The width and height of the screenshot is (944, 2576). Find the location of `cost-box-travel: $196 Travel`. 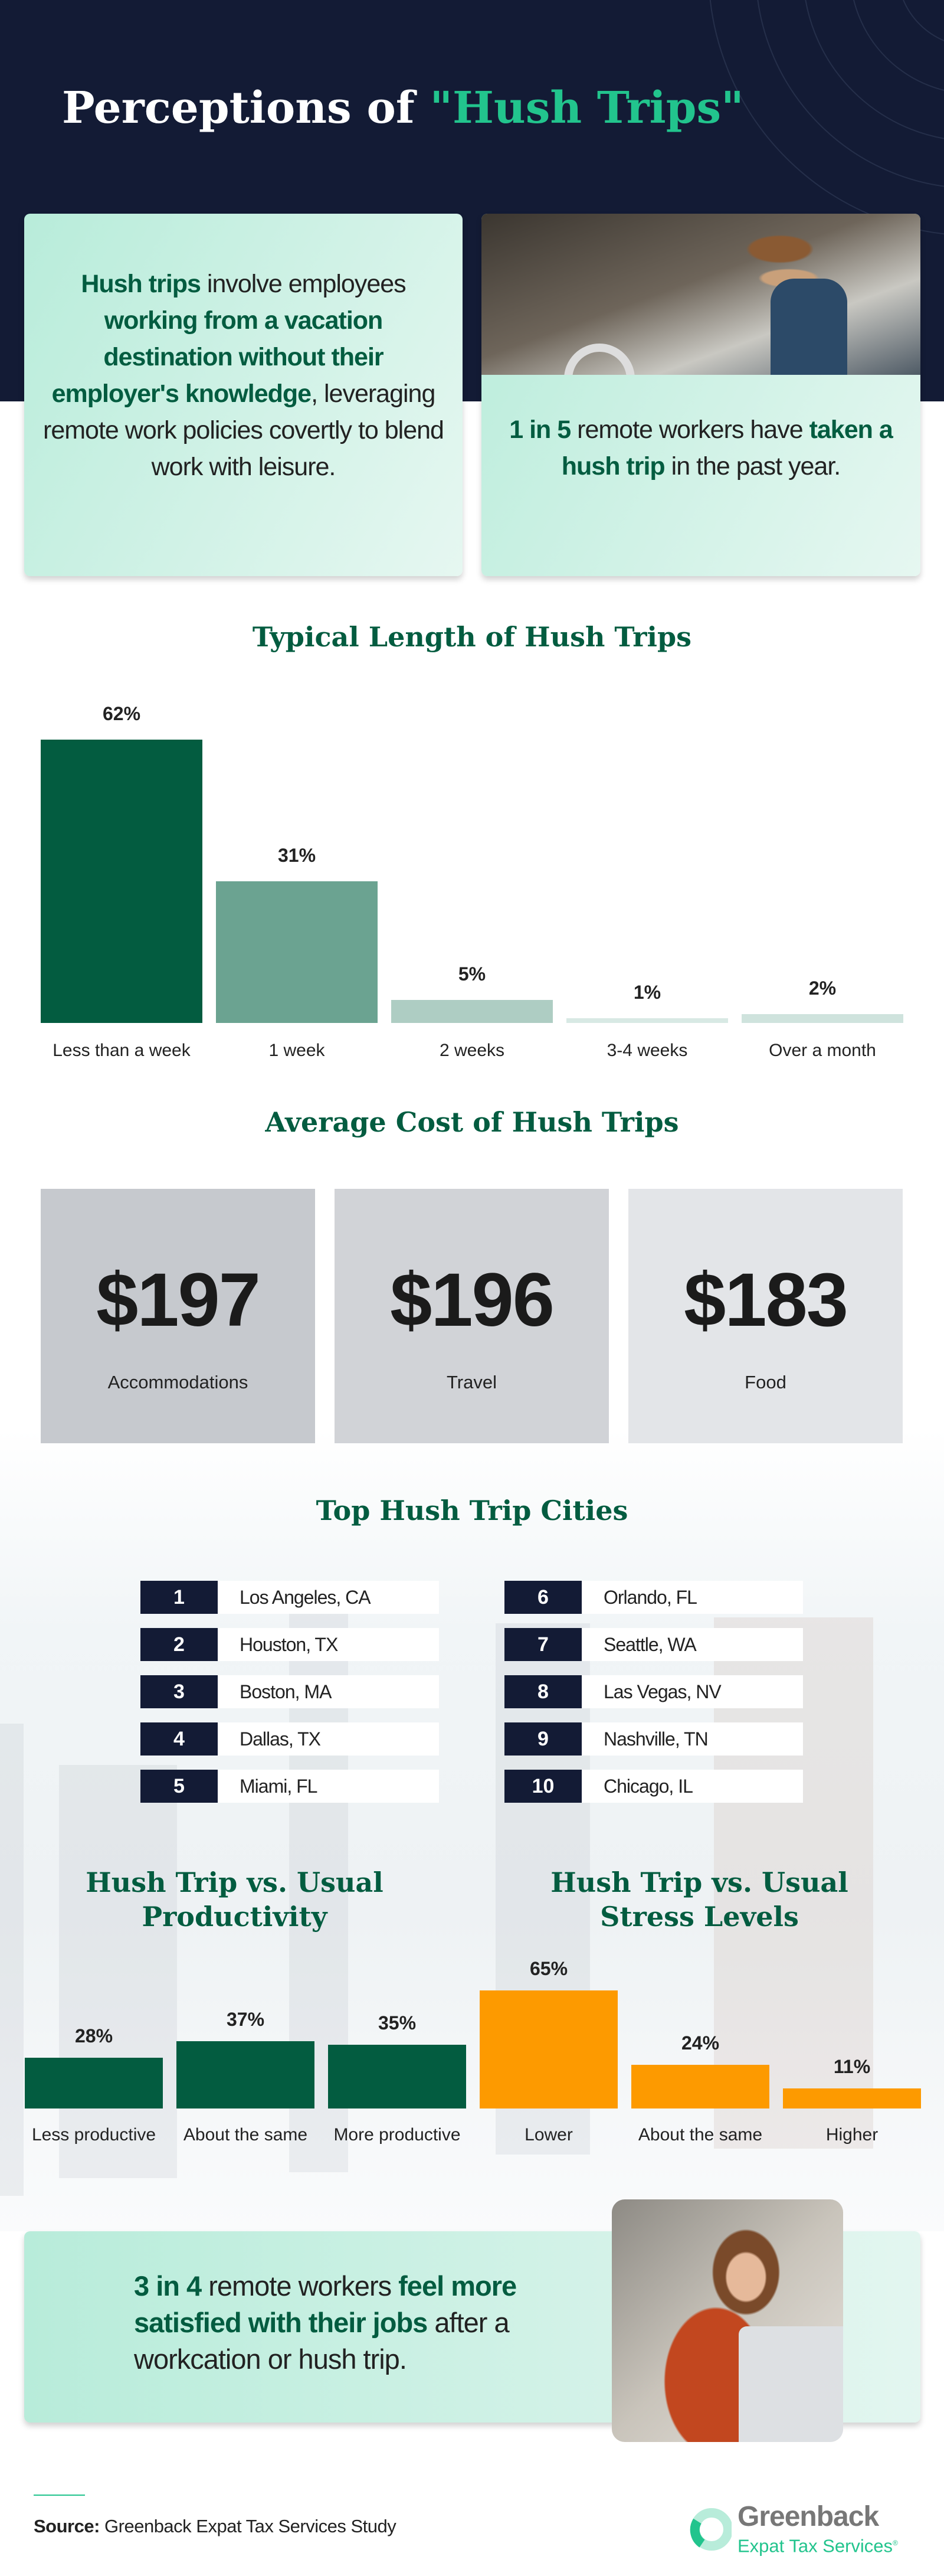

cost-box-travel: $196 Travel is located at coordinates (472, 1316).